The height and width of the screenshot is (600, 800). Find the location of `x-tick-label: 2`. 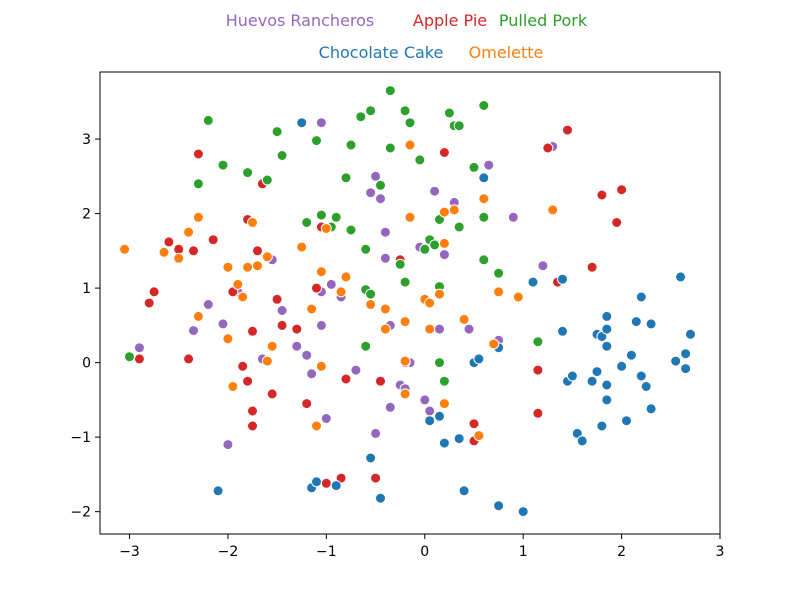

x-tick-label: 2 is located at coordinates (621, 552).